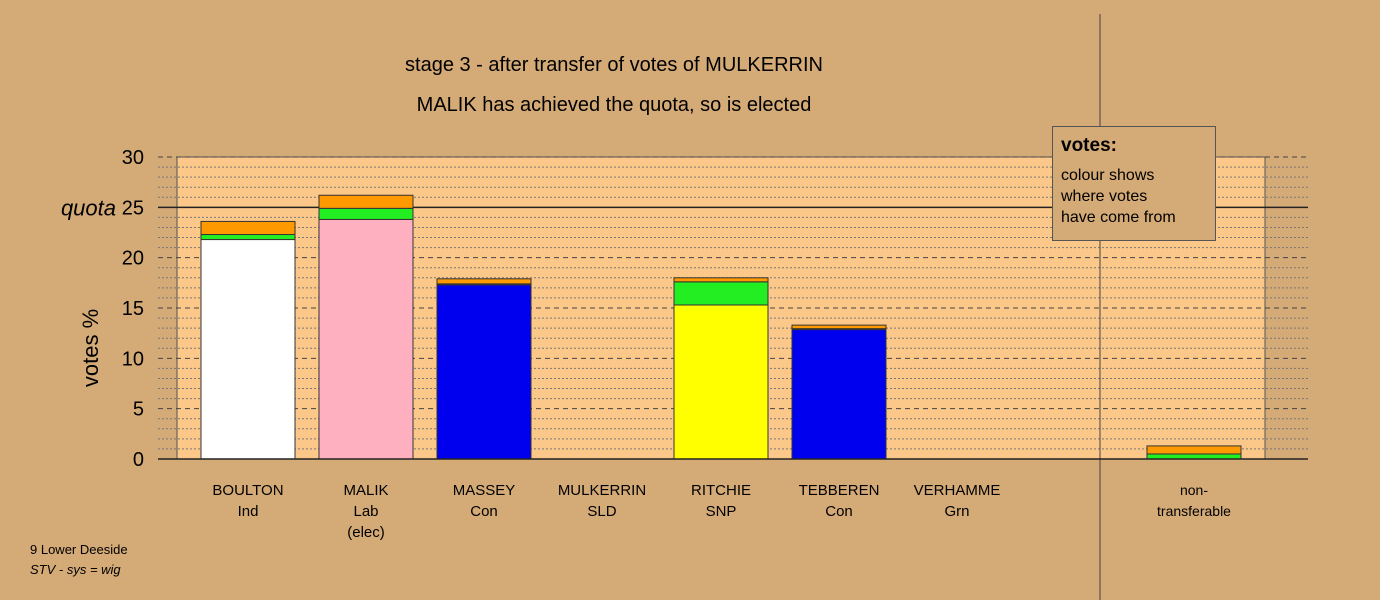 This screenshot has height=600, width=1380. Describe the element at coordinates (956, 511) in the screenshot. I see `category-label: Grn` at that location.